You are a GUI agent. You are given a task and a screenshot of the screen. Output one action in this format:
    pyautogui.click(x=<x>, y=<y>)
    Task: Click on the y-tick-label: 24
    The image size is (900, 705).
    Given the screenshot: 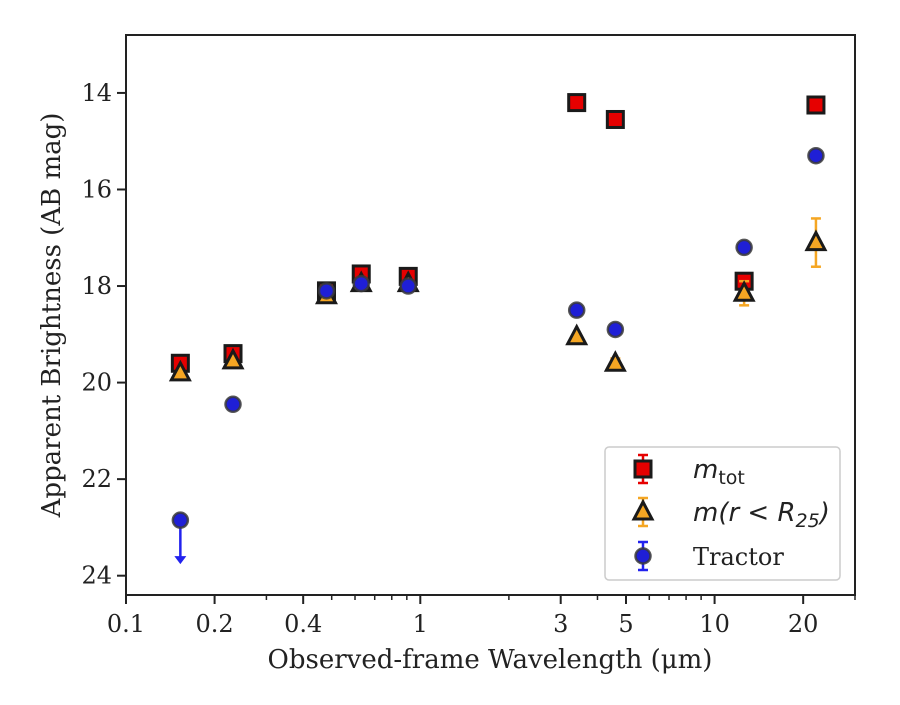 What is the action you would take?
    pyautogui.click(x=96, y=576)
    